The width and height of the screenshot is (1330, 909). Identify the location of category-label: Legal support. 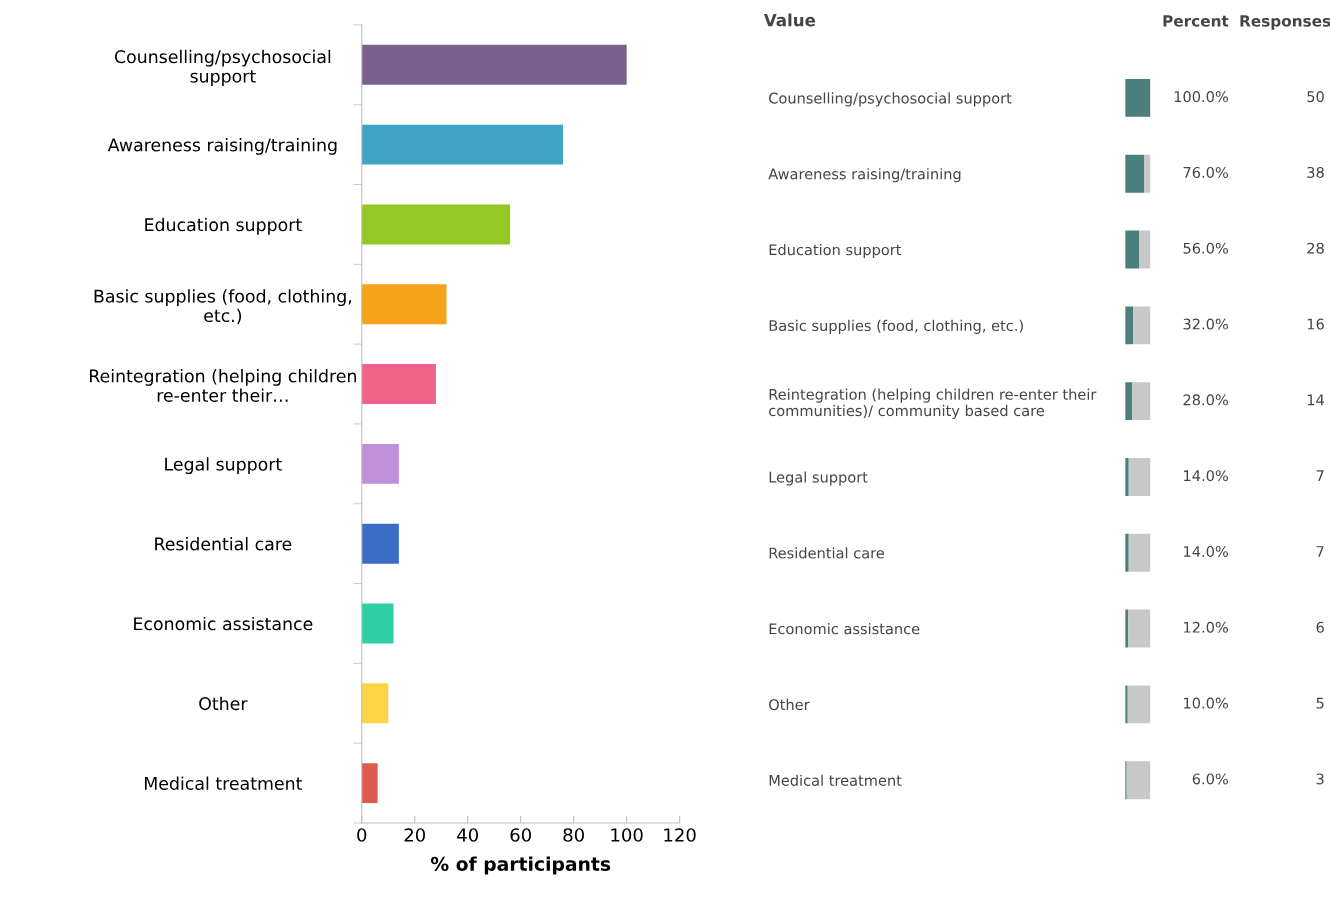
(818, 478).